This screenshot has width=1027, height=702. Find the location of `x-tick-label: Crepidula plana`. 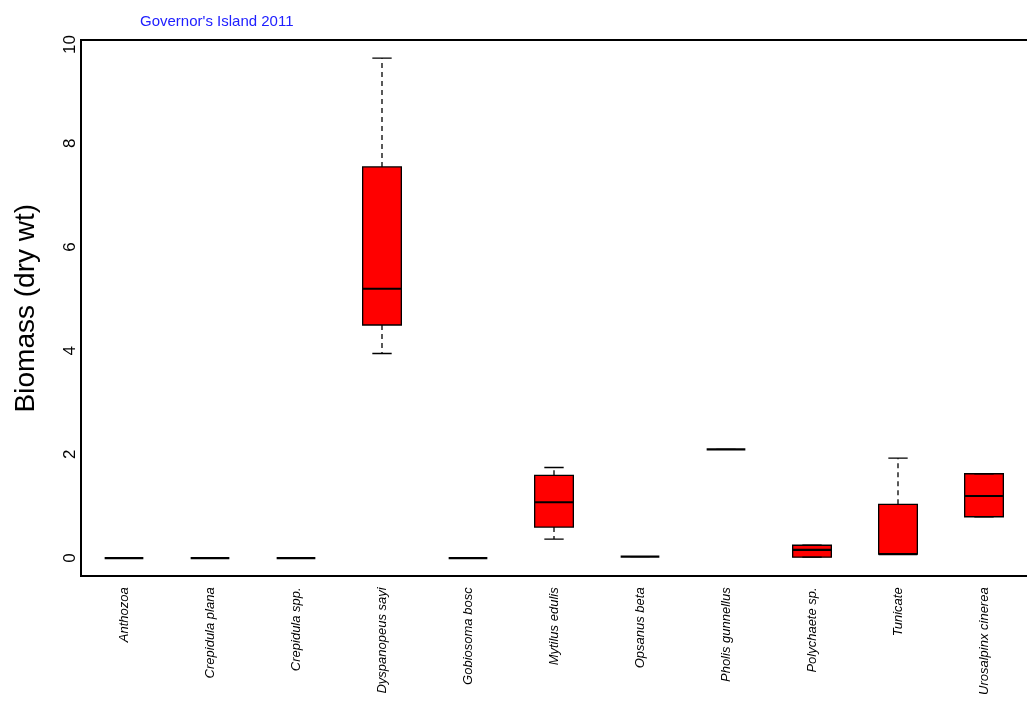

x-tick-label: Crepidula plana is located at coordinates (209, 633).